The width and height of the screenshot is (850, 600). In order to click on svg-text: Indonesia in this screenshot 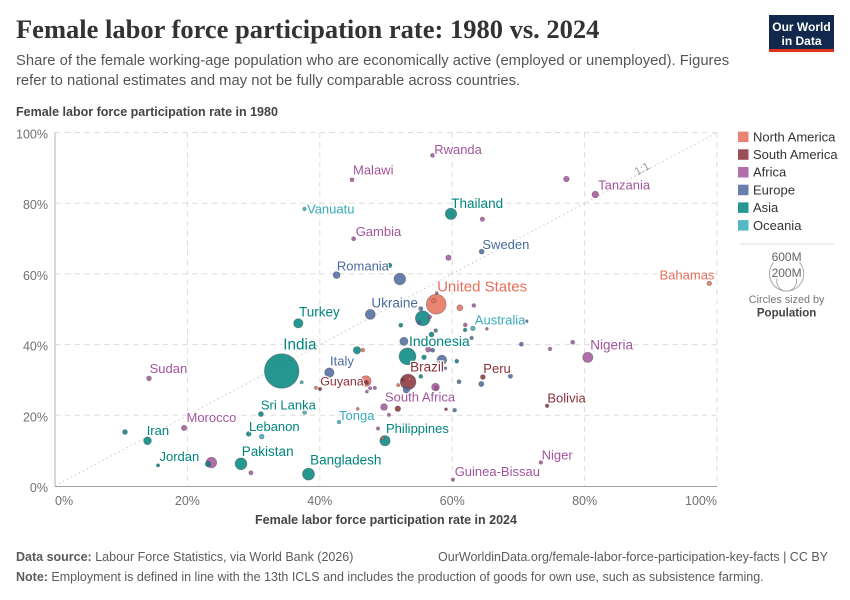, I will do `click(439, 341)`.